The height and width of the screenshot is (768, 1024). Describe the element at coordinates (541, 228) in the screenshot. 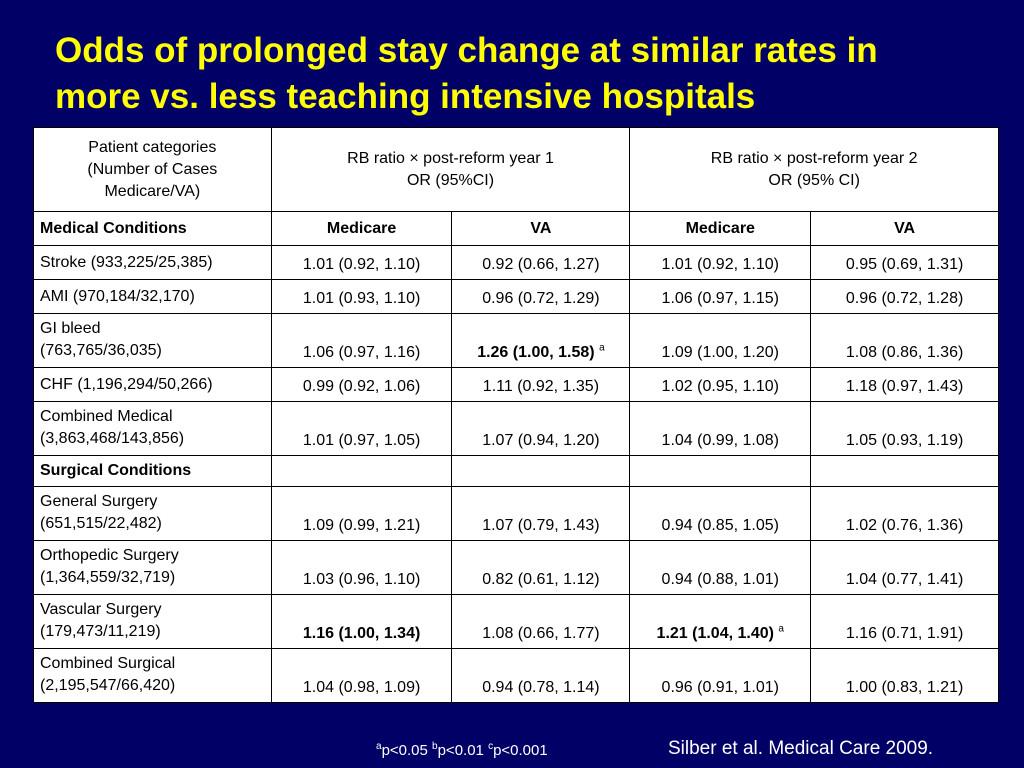

I see `subheader-va-year-1: VA` at that location.